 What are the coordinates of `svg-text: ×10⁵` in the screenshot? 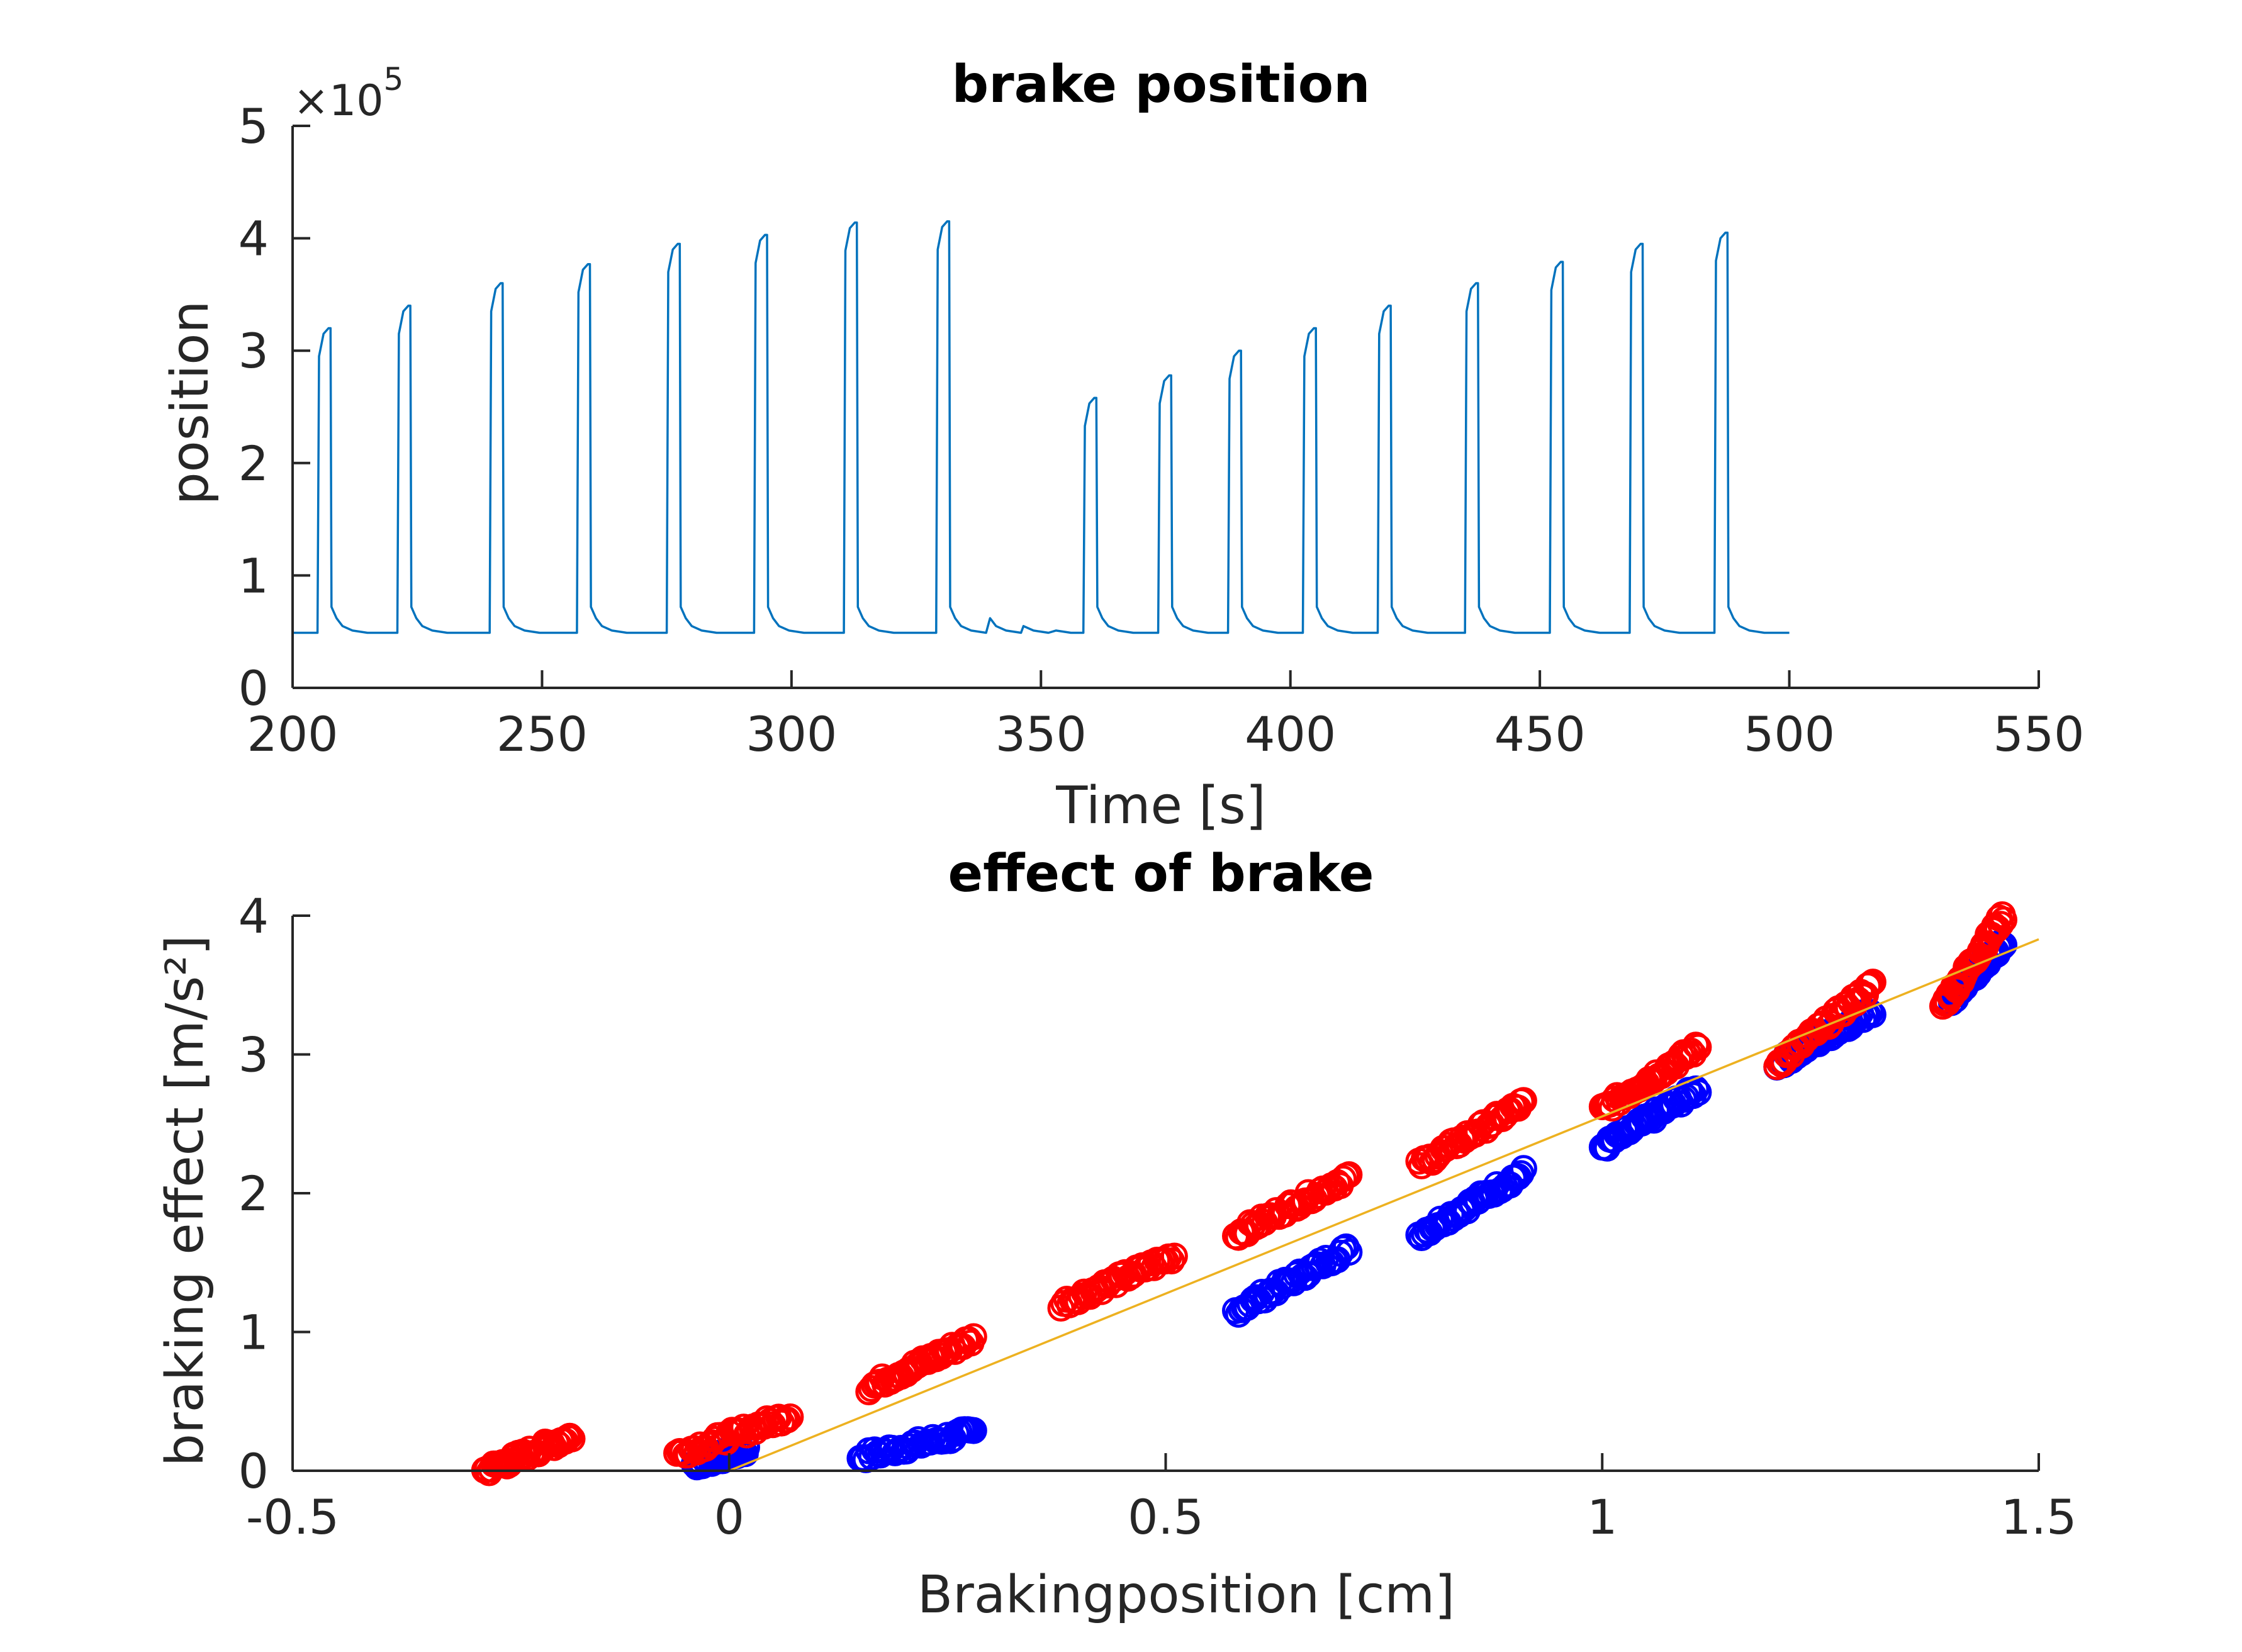 It's located at (348, 93).